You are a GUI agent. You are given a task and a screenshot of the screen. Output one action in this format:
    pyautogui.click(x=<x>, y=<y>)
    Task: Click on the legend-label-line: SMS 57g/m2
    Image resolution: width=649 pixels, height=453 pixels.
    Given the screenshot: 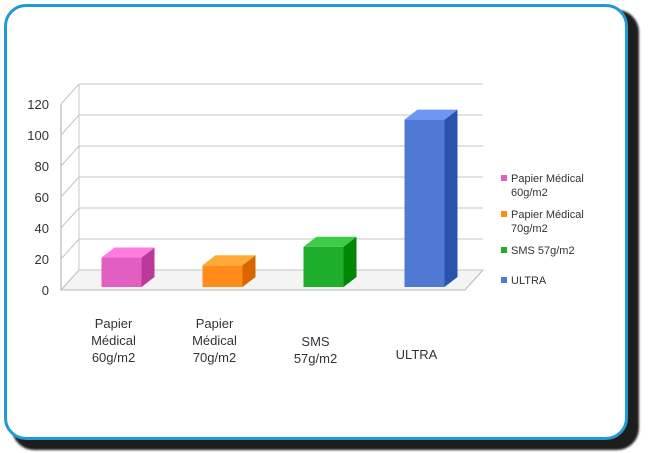 What is the action you would take?
    pyautogui.click(x=543, y=251)
    